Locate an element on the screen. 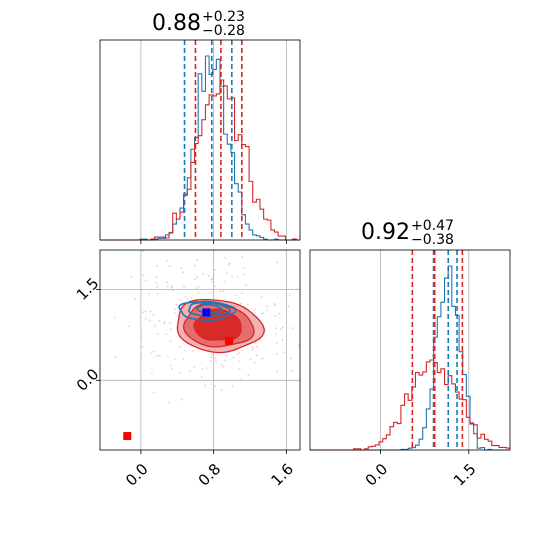 Image resolution: width=550 pixels, height=550 pixels. joint-x-tick-label: 0.8 is located at coordinates (210, 475).